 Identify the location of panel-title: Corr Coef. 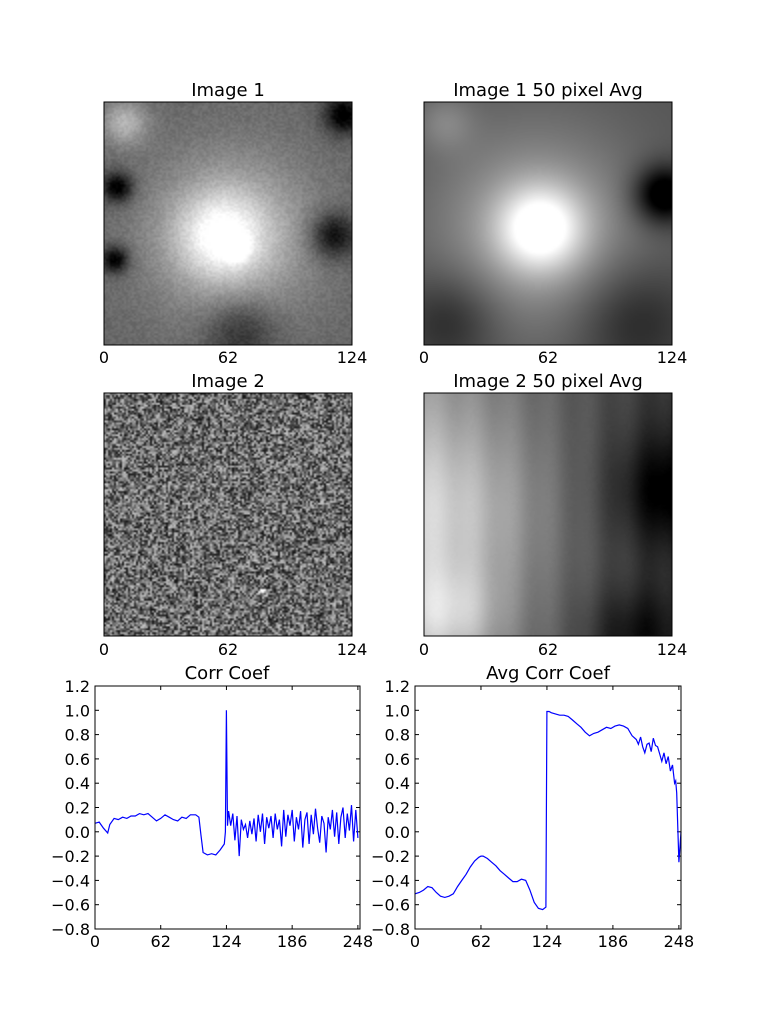
(227, 673).